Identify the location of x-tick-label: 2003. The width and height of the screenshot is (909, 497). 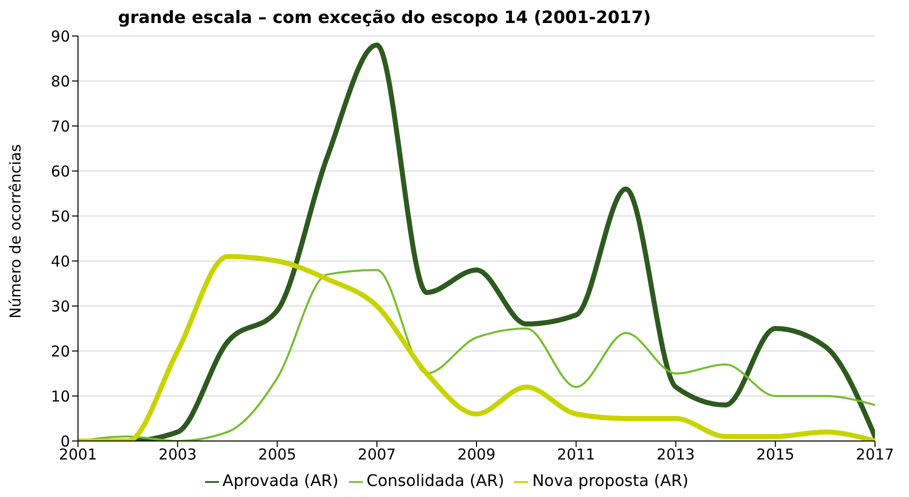
(177, 455).